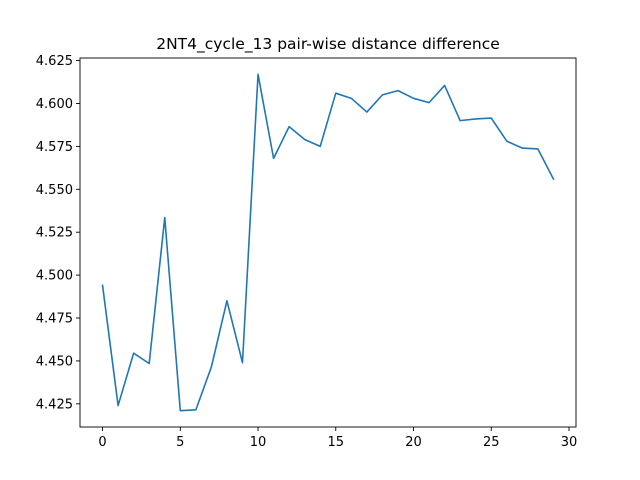 This screenshot has width=640, height=480. What do you see at coordinates (54, 233) in the screenshot?
I see `y-tick-label: 4.525` at bounding box center [54, 233].